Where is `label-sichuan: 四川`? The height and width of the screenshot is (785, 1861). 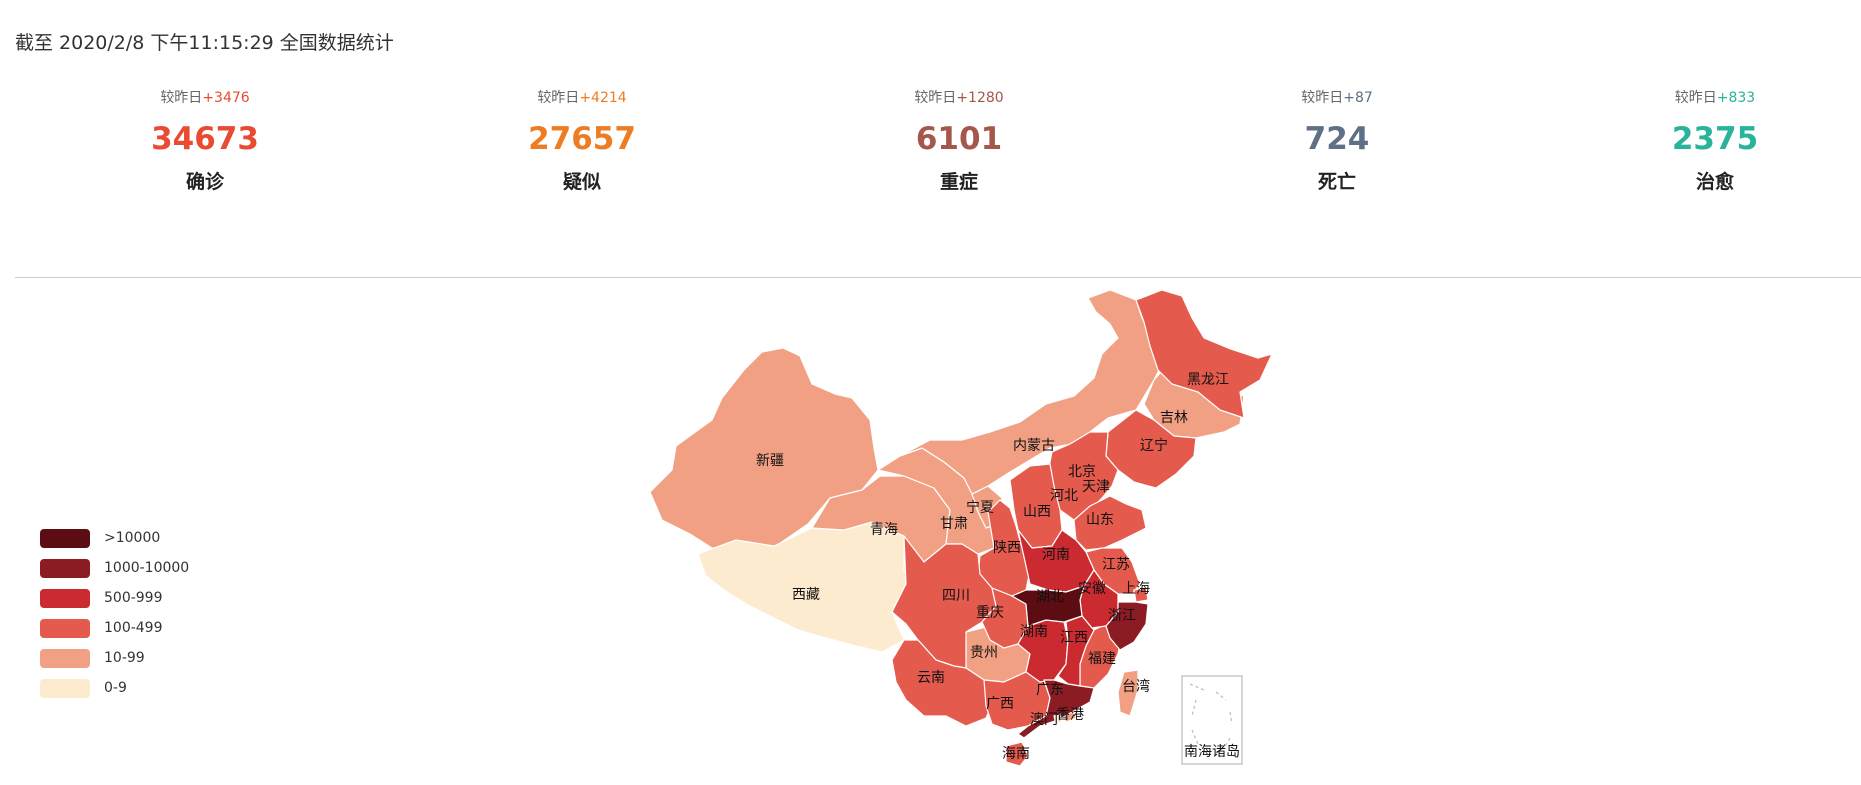
label-sichuan: 四川 is located at coordinates (956, 596).